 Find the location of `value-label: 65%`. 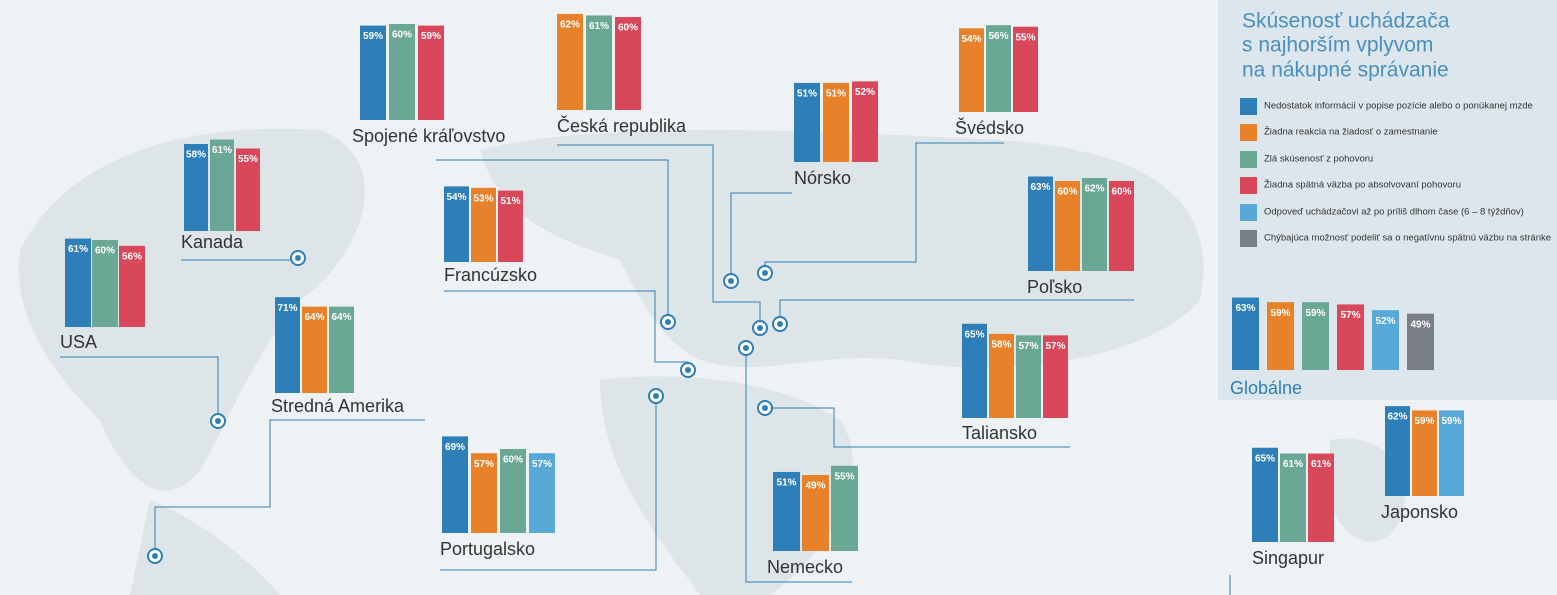

value-label: 65% is located at coordinates (1265, 458).